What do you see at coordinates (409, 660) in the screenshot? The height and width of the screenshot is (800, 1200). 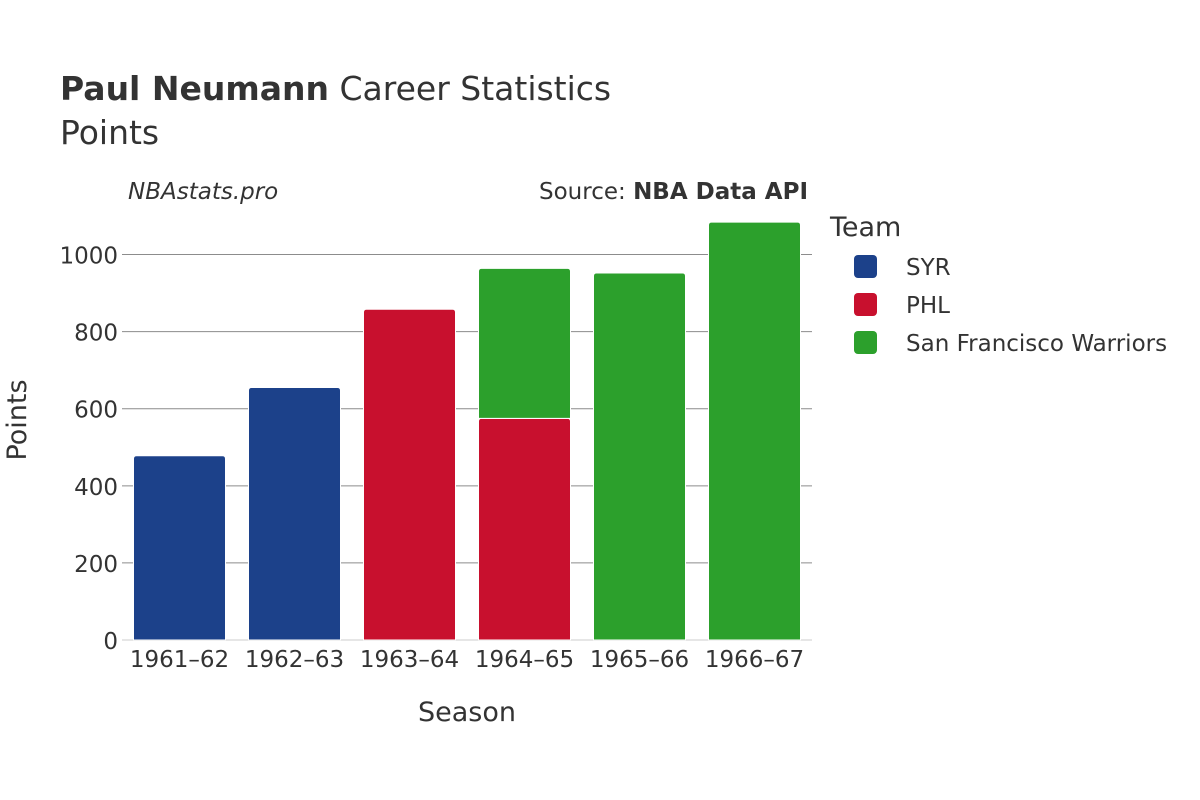 I see `x-tick-label: 1963–64` at bounding box center [409, 660].